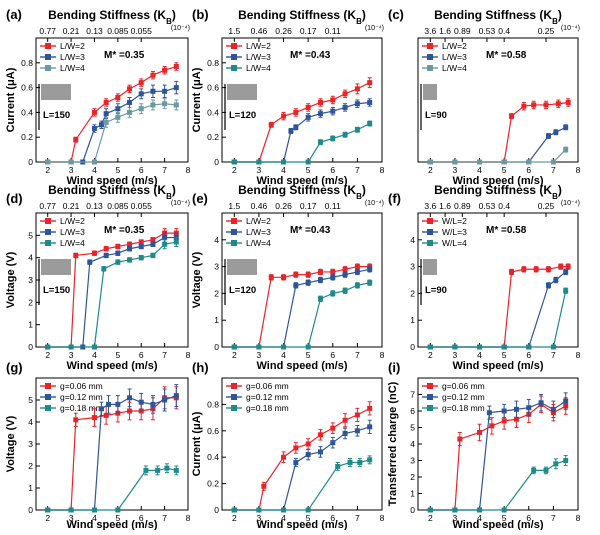 Image resolution: width=600 pixels, height=535 pixels. Describe the element at coordinates (333, 206) in the screenshot. I see `top-axis-tick-label: 0.11` at that location.